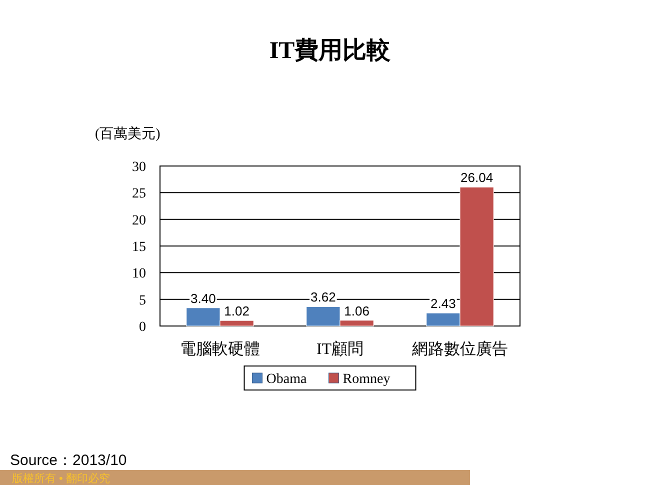  What do you see at coordinates (323, 297) in the screenshot?
I see `data-label: 3.62` at bounding box center [323, 297].